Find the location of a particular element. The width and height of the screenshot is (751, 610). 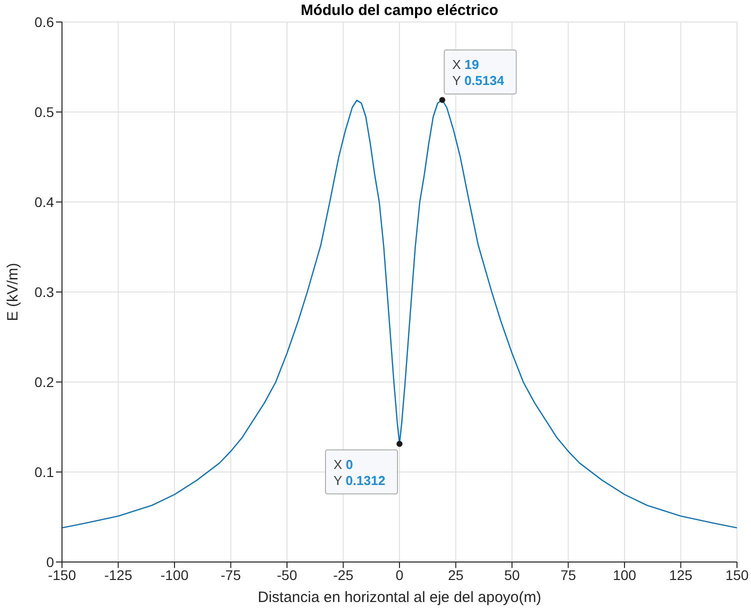

x-tick-label: -100 is located at coordinates (174, 574).